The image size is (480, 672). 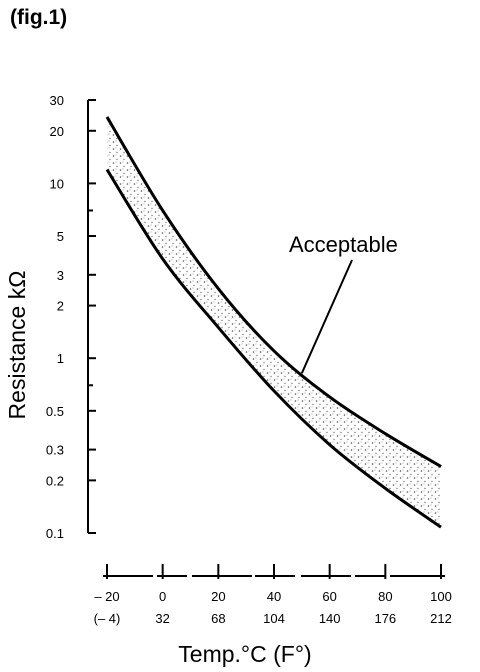 What do you see at coordinates (274, 618) in the screenshot?
I see `x-tick-label-fahrenheit: 104` at bounding box center [274, 618].